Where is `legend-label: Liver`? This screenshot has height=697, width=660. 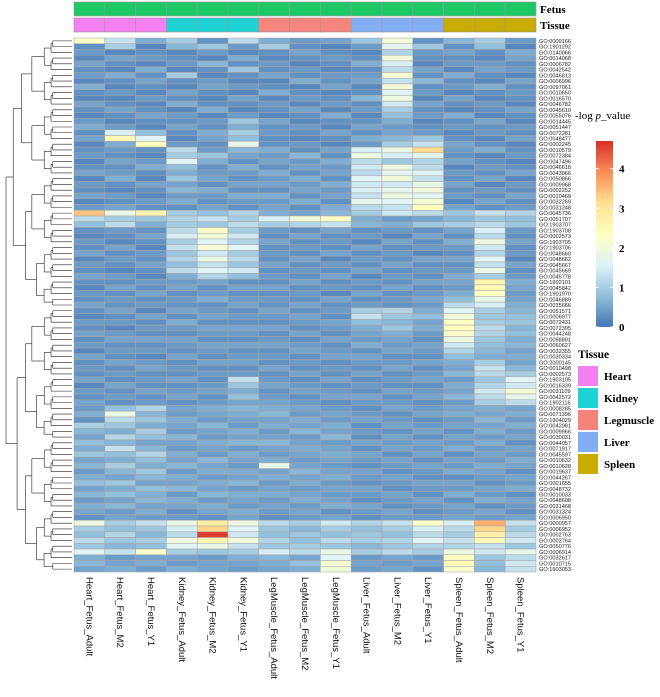 legend-label: Liver is located at coordinates (617, 443).